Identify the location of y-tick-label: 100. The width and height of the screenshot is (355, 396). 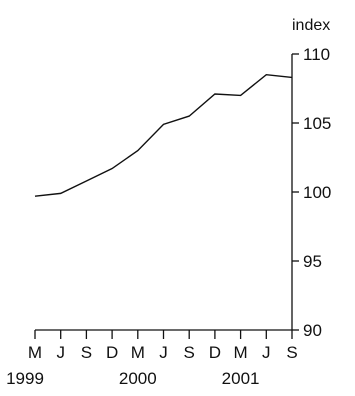
(317, 192).